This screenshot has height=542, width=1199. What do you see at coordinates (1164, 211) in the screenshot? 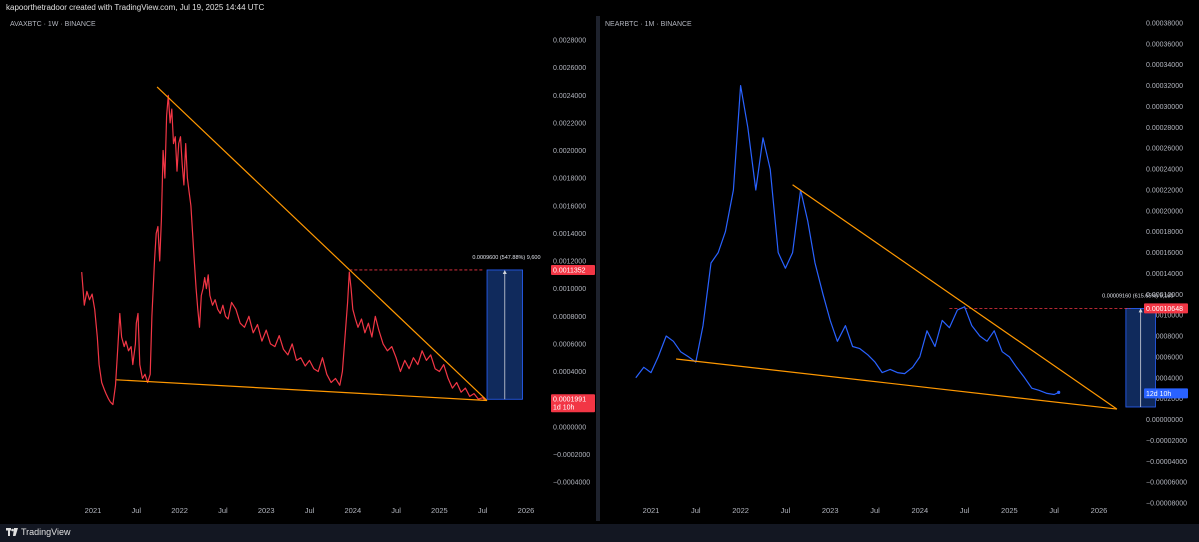
I see `y-tick-label: 0.00020000` at bounding box center [1164, 211].